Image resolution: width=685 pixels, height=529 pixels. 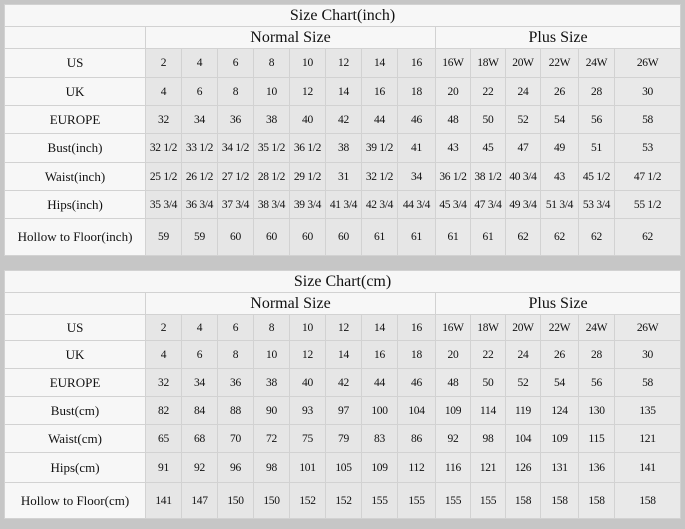 I want to click on table-row: US 2 4 6 8 10 12 14 16 16W 18W 20W 22W 24W 26W, so click(x=343, y=327).